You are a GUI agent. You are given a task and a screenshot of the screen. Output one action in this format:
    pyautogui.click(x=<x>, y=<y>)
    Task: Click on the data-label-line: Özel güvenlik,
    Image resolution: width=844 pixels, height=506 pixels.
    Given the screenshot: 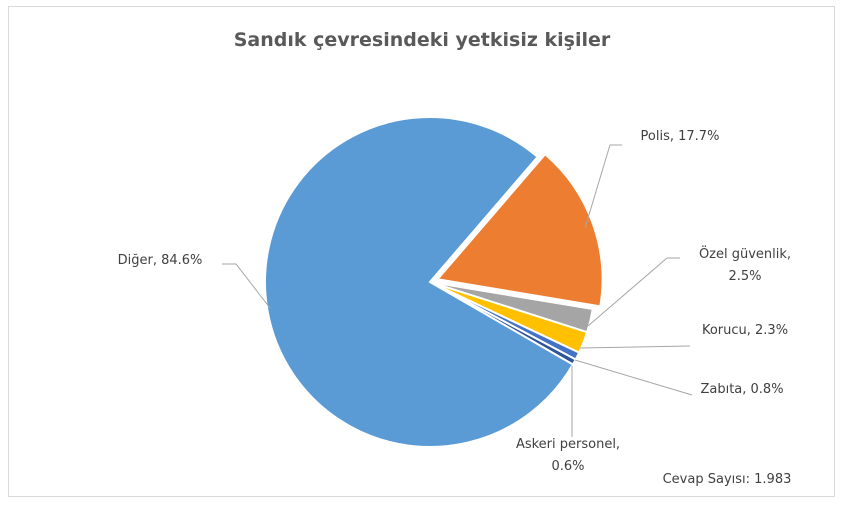 What is the action you would take?
    pyautogui.click(x=745, y=253)
    